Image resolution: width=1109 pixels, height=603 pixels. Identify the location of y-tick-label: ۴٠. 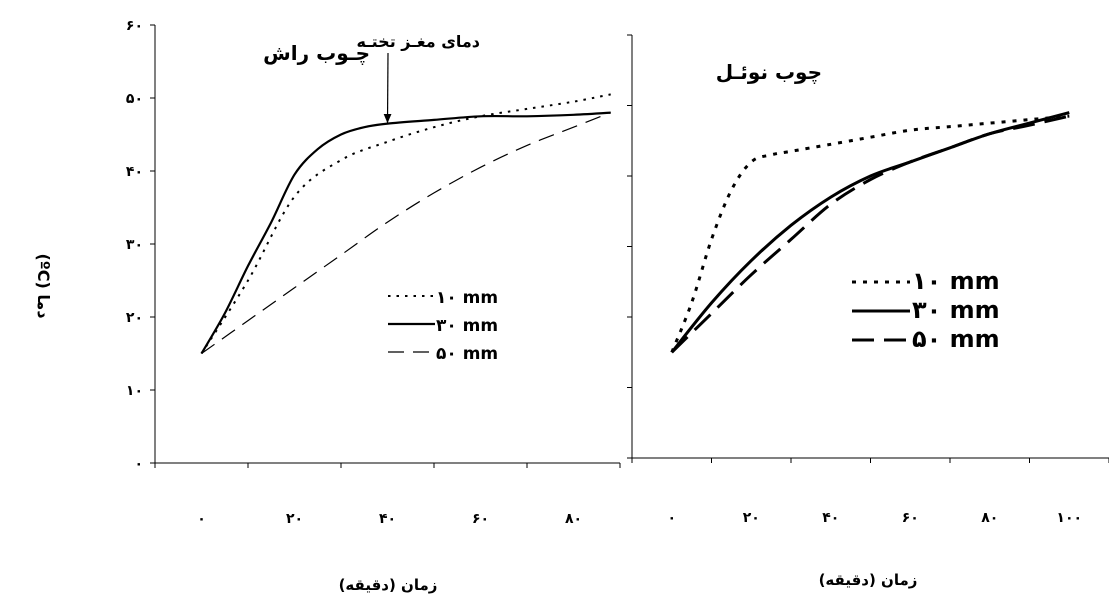
(134, 172).